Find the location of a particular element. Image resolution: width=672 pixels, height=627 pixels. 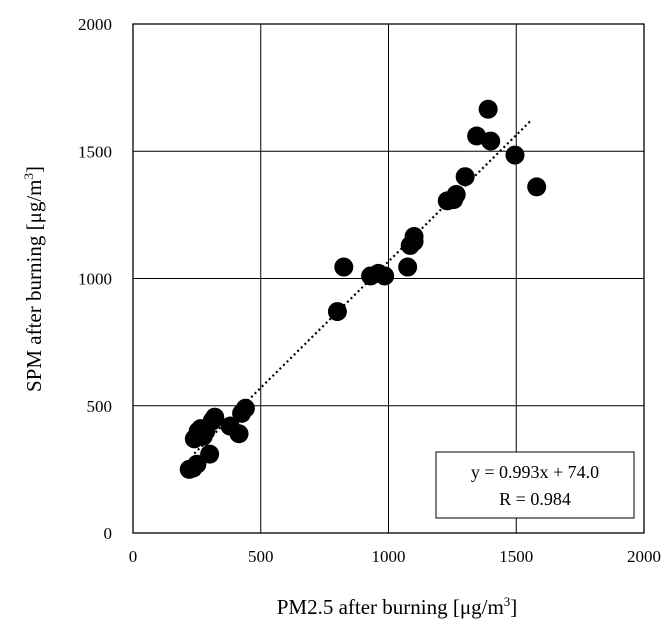

regression-annotation: y = 0.993x + 74.0 R = 0.984 is located at coordinates (535, 485).